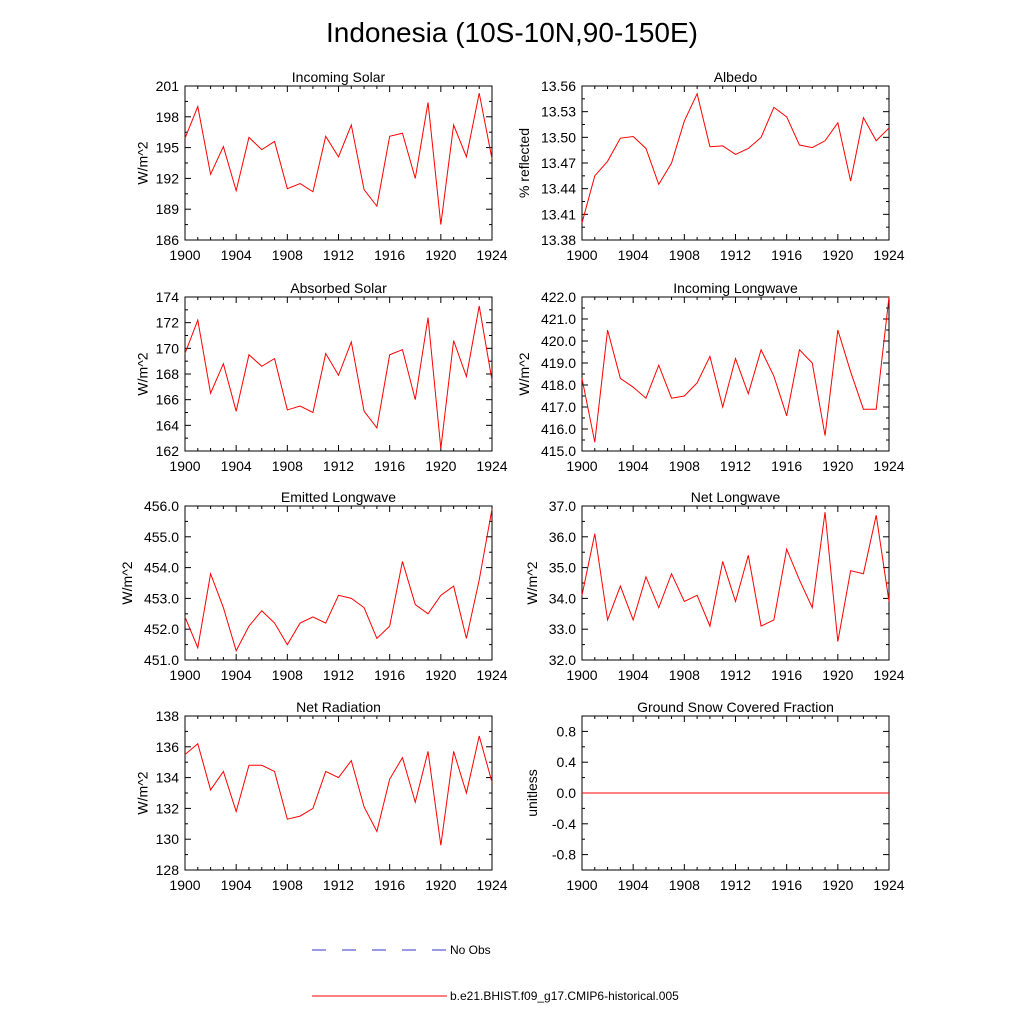  I want to click on net-longwave-xtick-label: 1924, so click(888, 675).